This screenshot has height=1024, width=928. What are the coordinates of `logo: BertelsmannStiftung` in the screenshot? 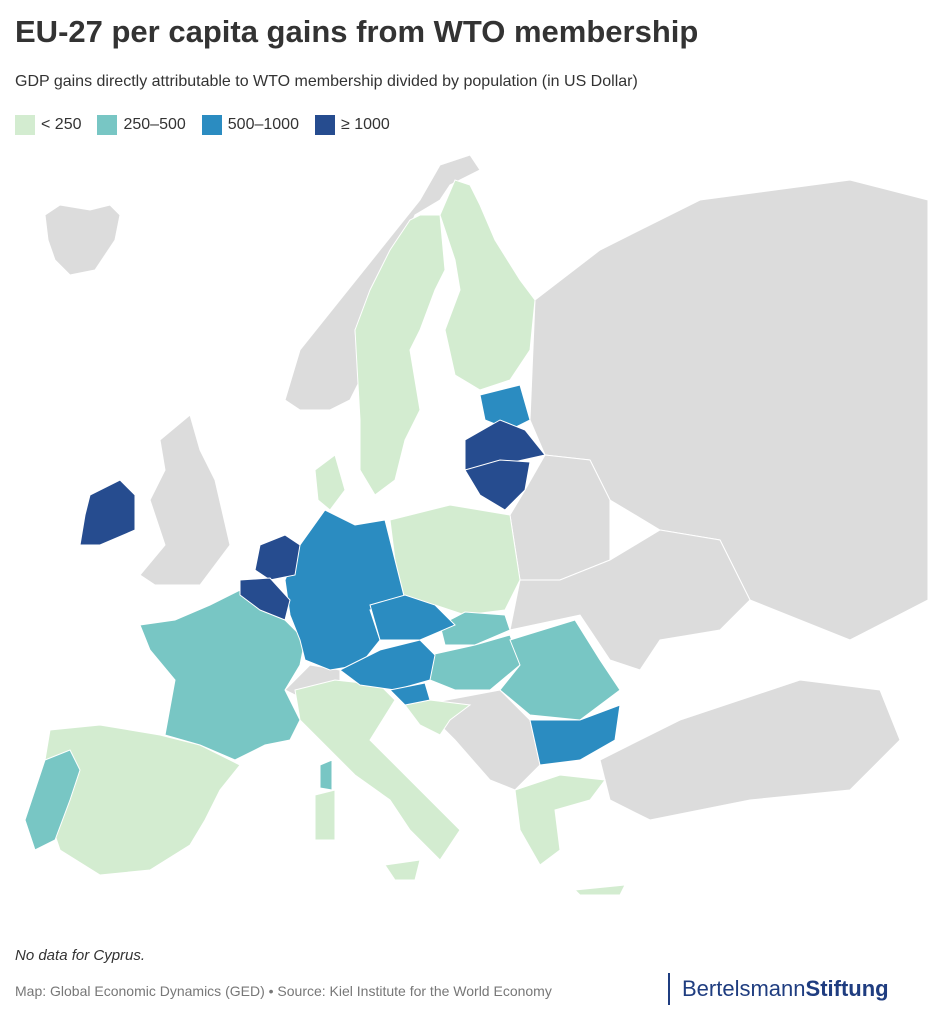 It's located at (778, 989).